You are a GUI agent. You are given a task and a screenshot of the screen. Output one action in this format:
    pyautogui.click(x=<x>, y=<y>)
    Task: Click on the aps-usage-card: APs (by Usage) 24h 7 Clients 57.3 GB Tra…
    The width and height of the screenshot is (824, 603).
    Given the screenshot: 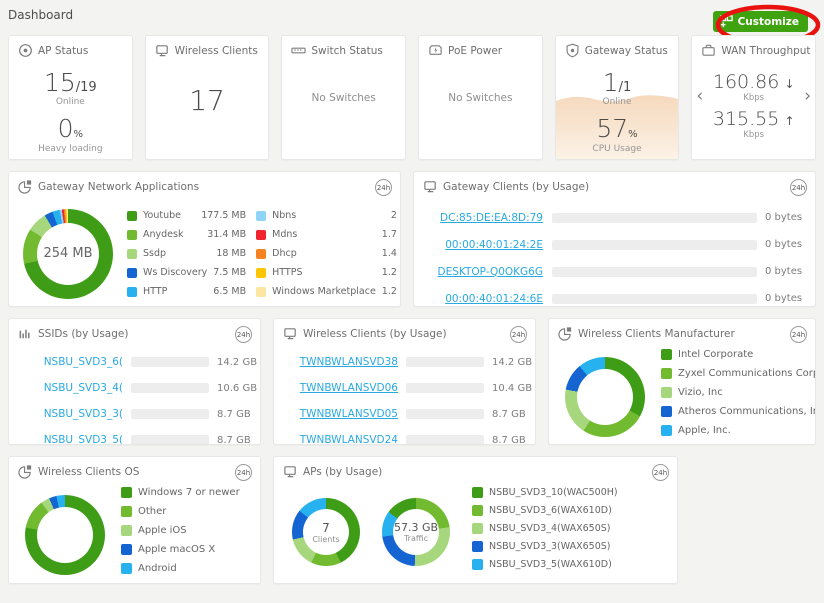 What is the action you would take?
    pyautogui.click(x=475, y=520)
    